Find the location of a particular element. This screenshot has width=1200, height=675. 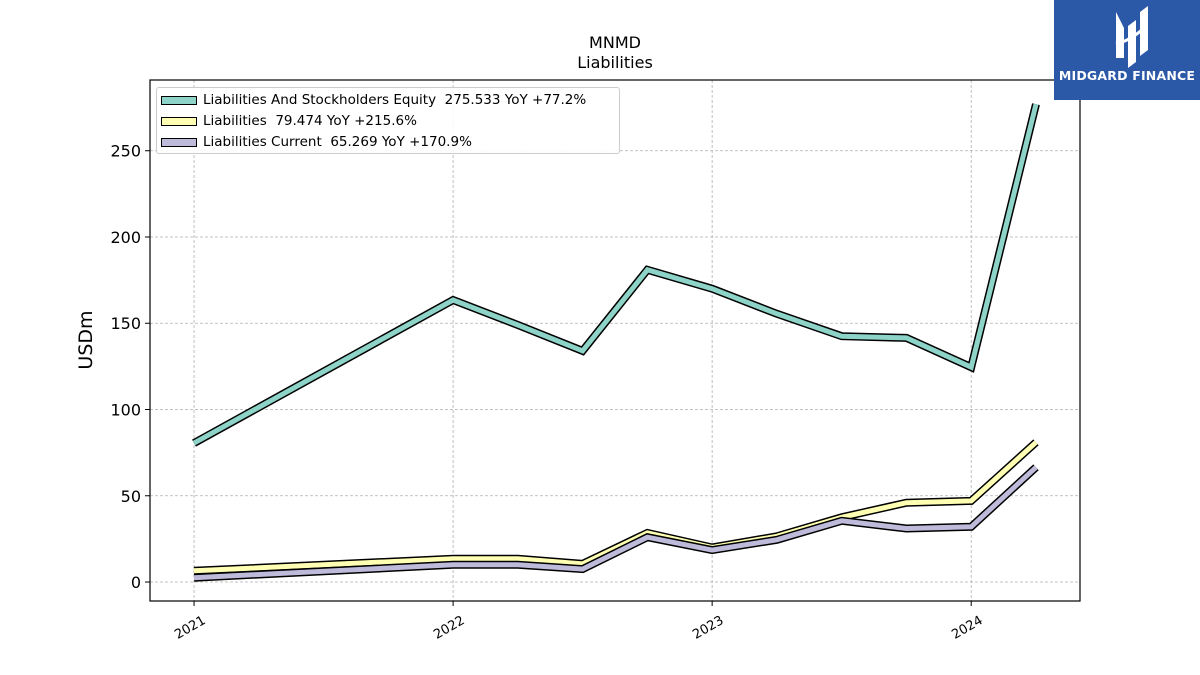

y-tick-label: 150 is located at coordinates (125, 323).